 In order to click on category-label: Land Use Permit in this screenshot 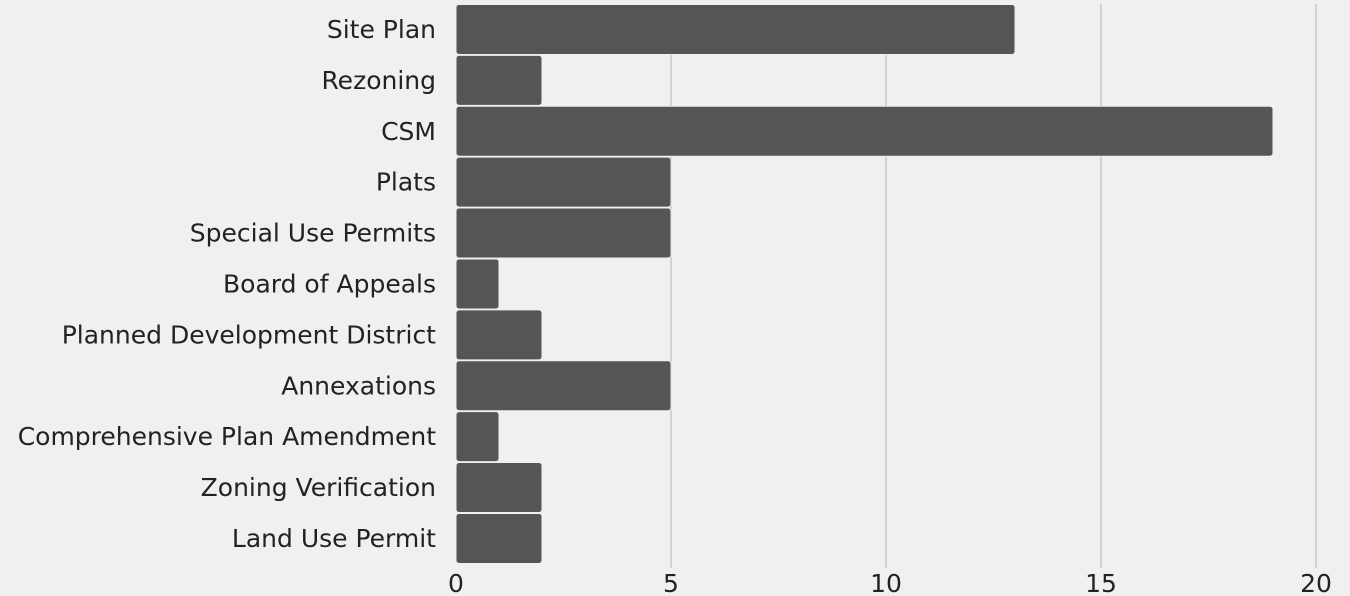, I will do `click(334, 538)`.